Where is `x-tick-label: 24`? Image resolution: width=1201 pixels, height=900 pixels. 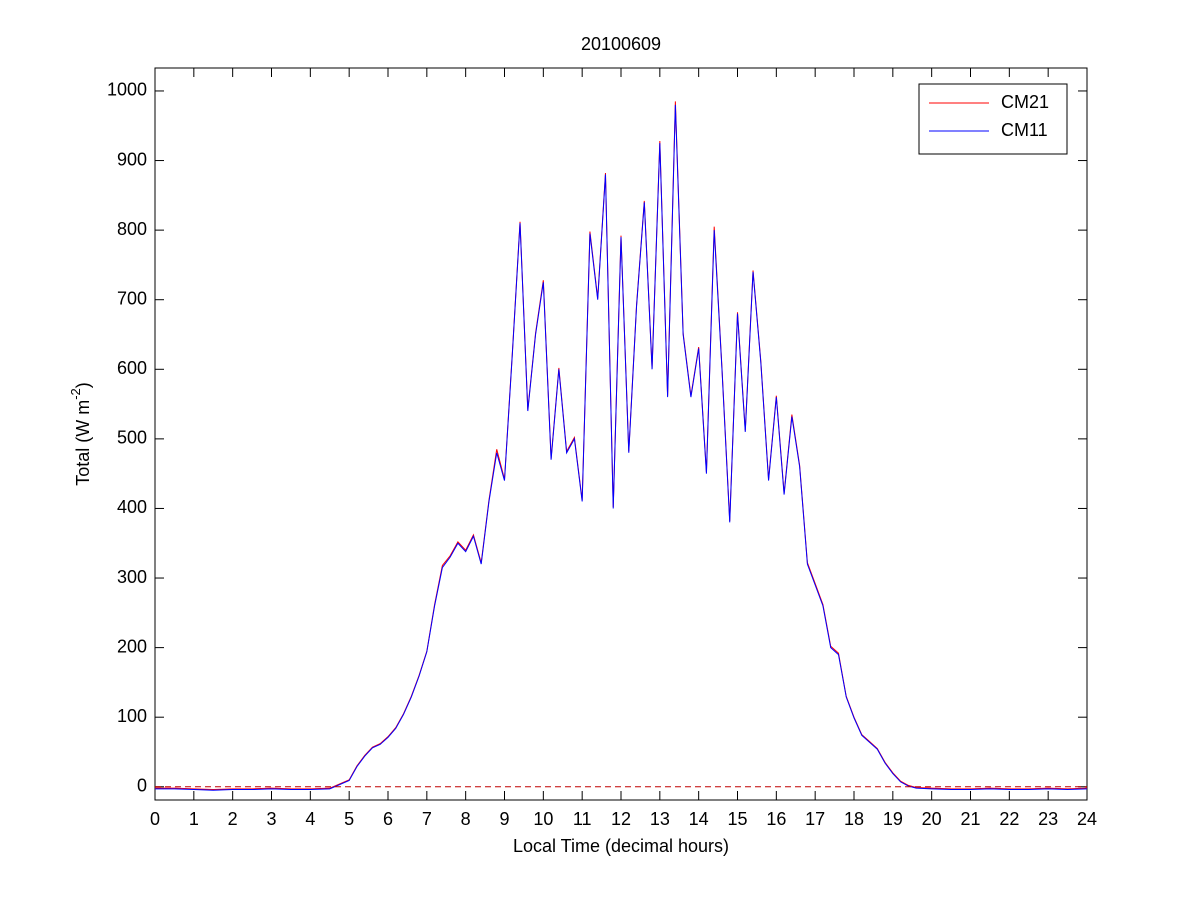 x-tick-label: 24 is located at coordinates (1087, 819).